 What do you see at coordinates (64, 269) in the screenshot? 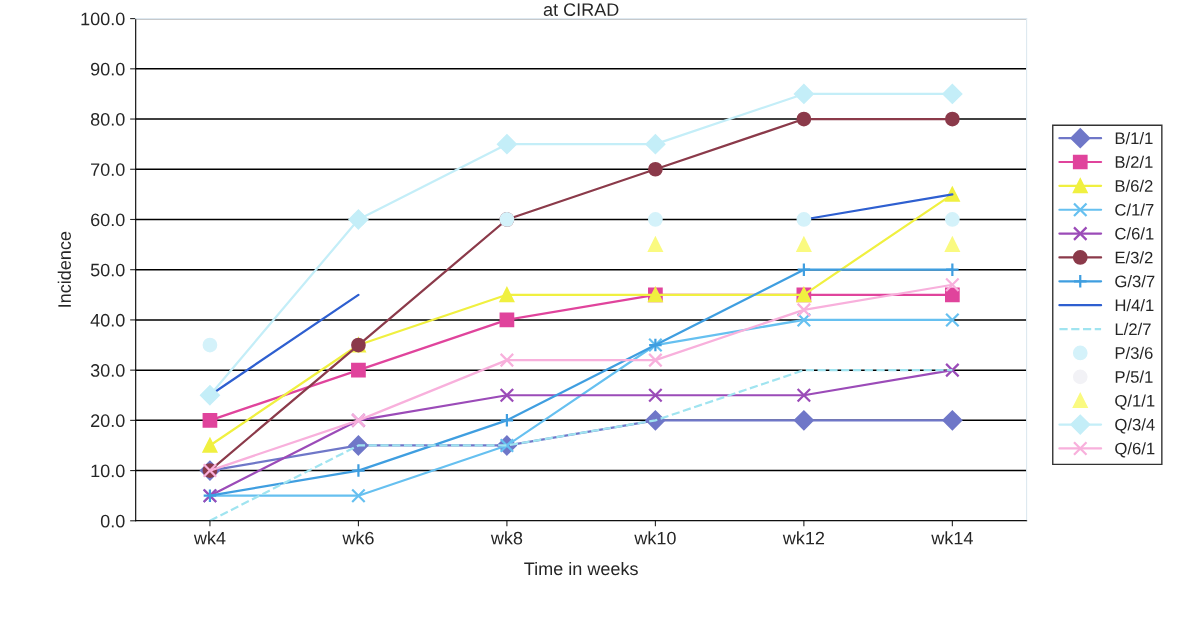
I see `y-axis-title: Incidence` at bounding box center [64, 269].